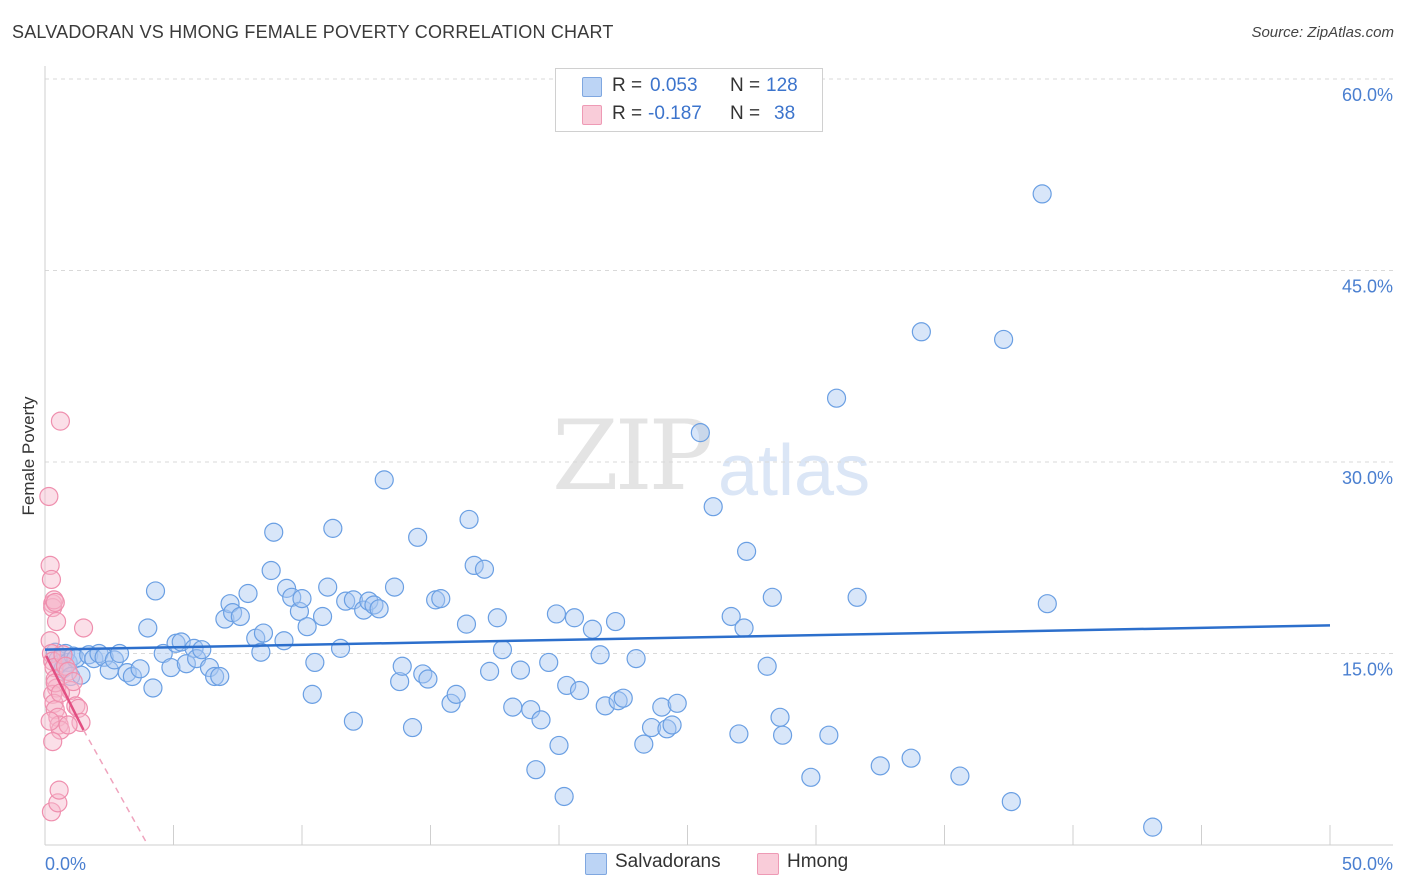 The height and width of the screenshot is (892, 1406). What do you see at coordinates (794, 471) in the screenshot?
I see `watermark-atlas: atlas` at bounding box center [794, 471].